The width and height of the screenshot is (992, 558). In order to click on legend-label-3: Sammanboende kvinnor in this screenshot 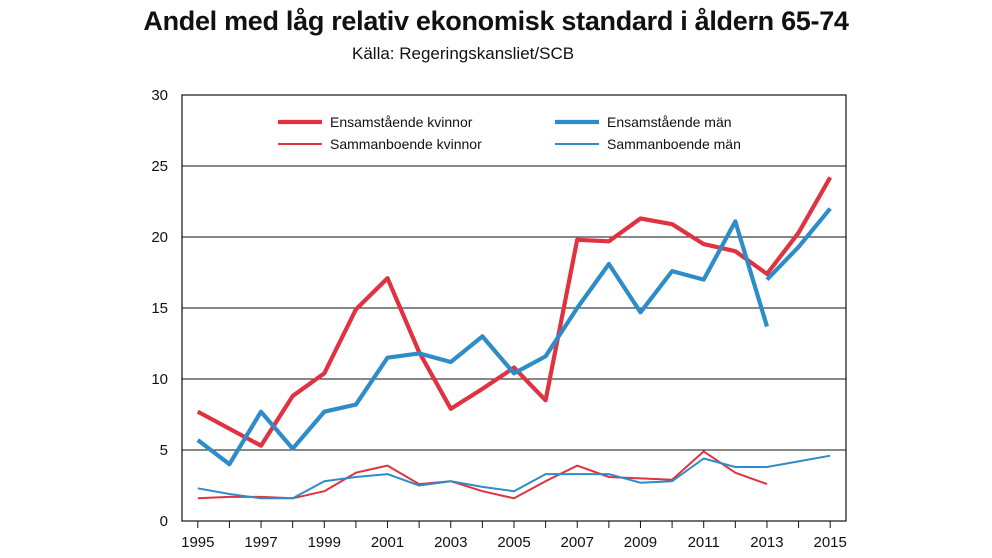, I will do `click(406, 144)`.